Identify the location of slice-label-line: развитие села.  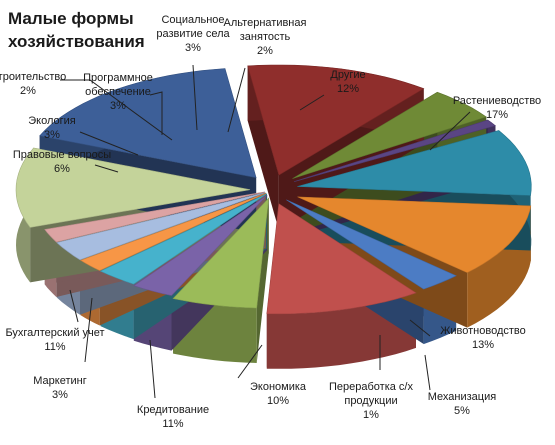
(193, 34).